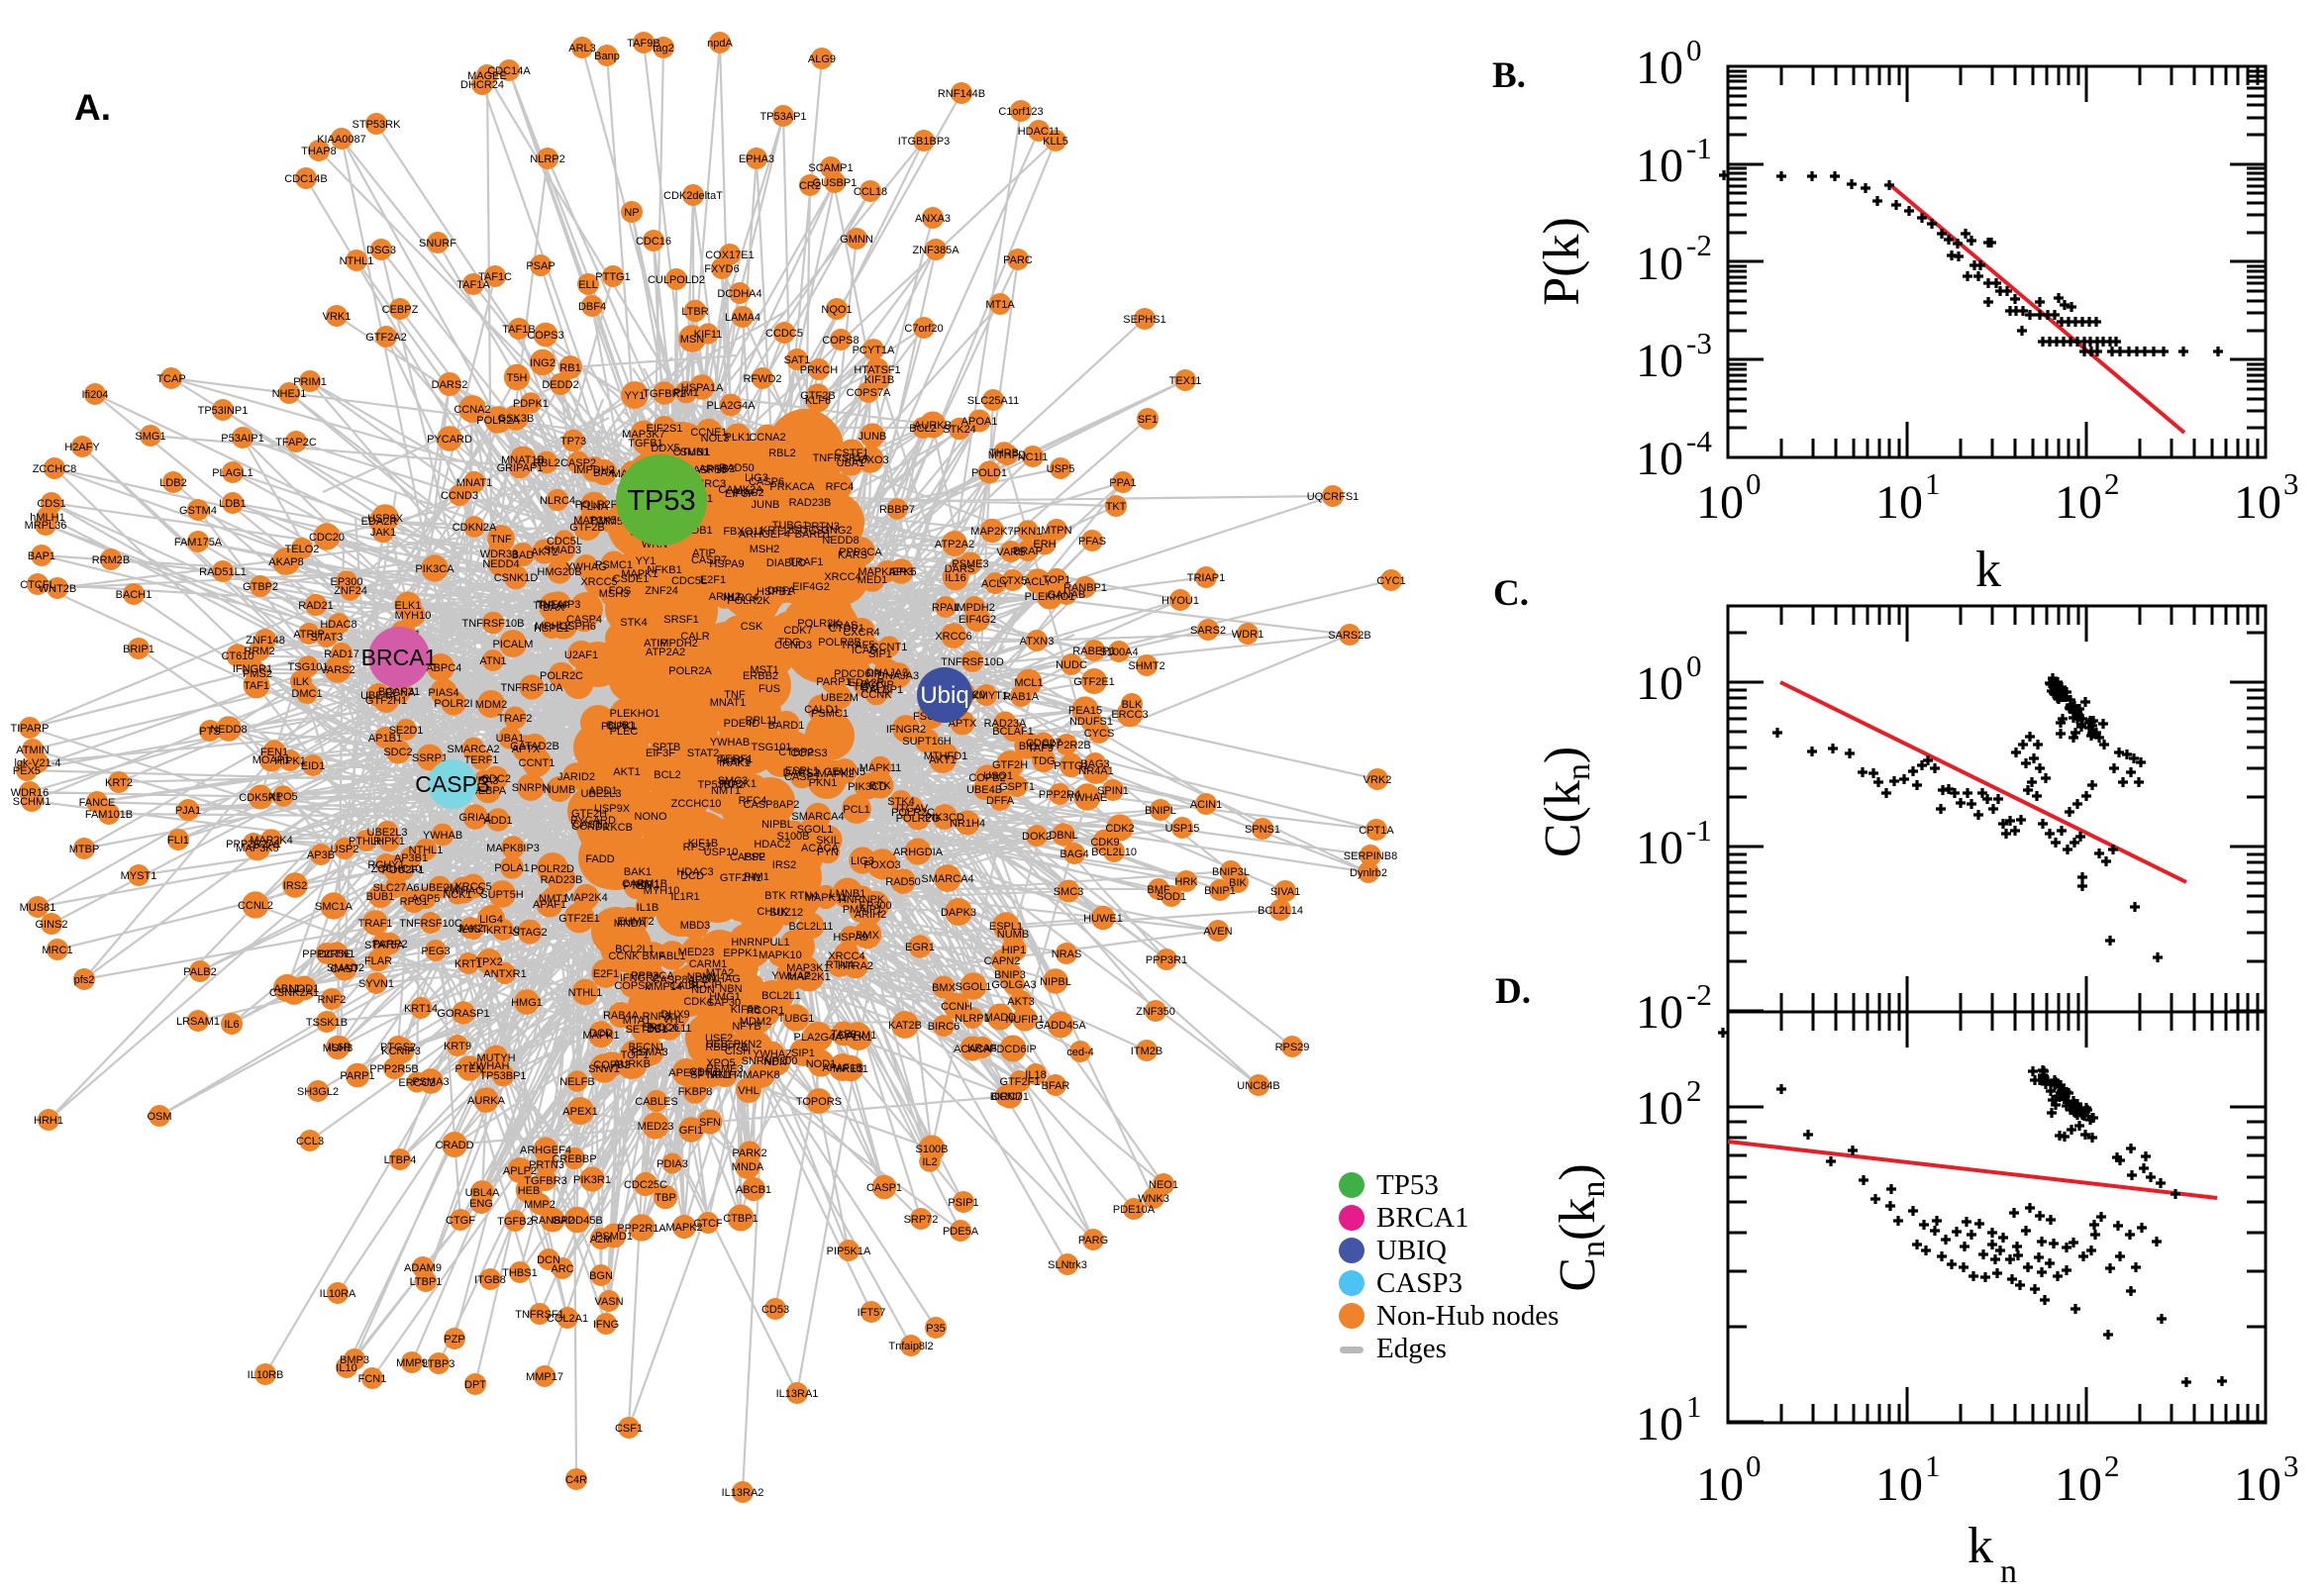 The width and height of the screenshot is (2323, 1596). What do you see at coordinates (1562, 261) in the screenshot?
I see `svg-text: P(k)` at bounding box center [1562, 261].